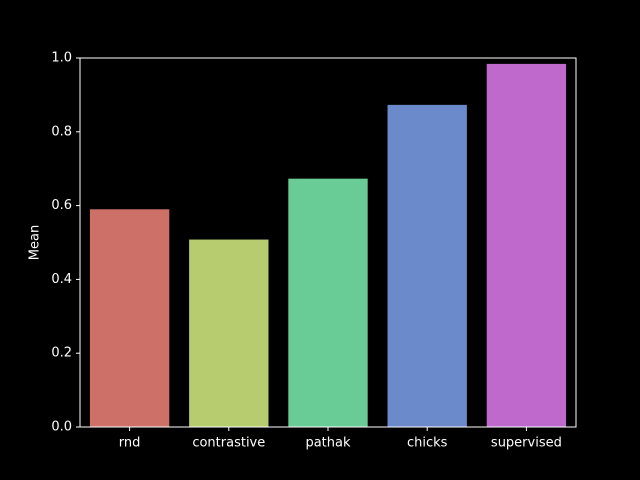  What do you see at coordinates (61, 353) in the screenshot?
I see `y-tick-label: 0.2` at bounding box center [61, 353].